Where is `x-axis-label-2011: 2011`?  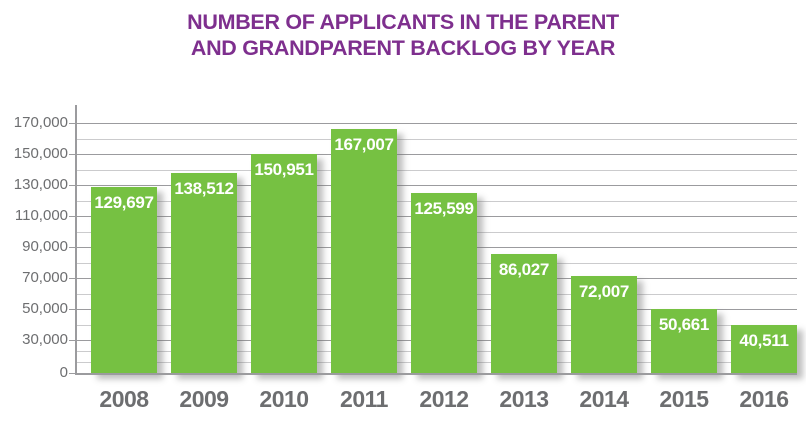 x-axis-label-2011: 2011 is located at coordinates (364, 399).